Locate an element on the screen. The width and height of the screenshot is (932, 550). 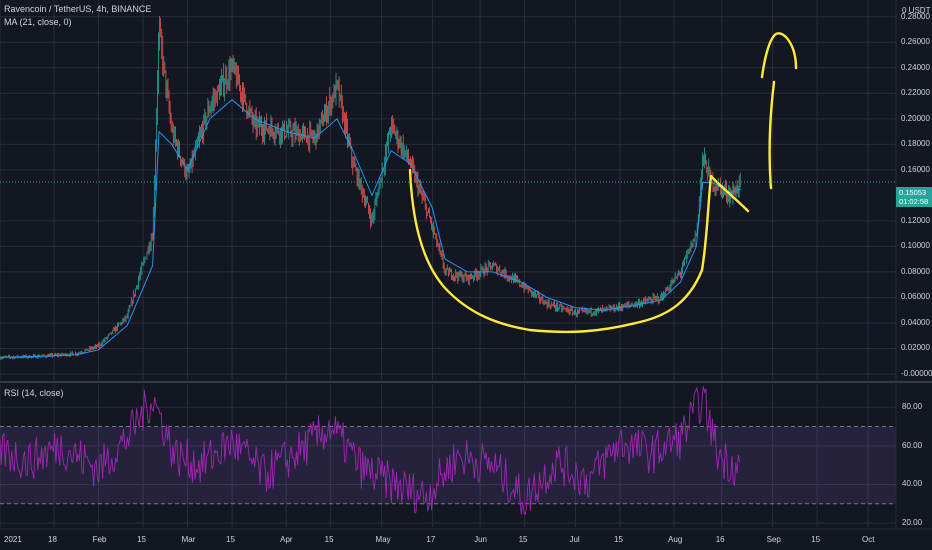
rsi-tick-label: 20.00 is located at coordinates (912, 523).